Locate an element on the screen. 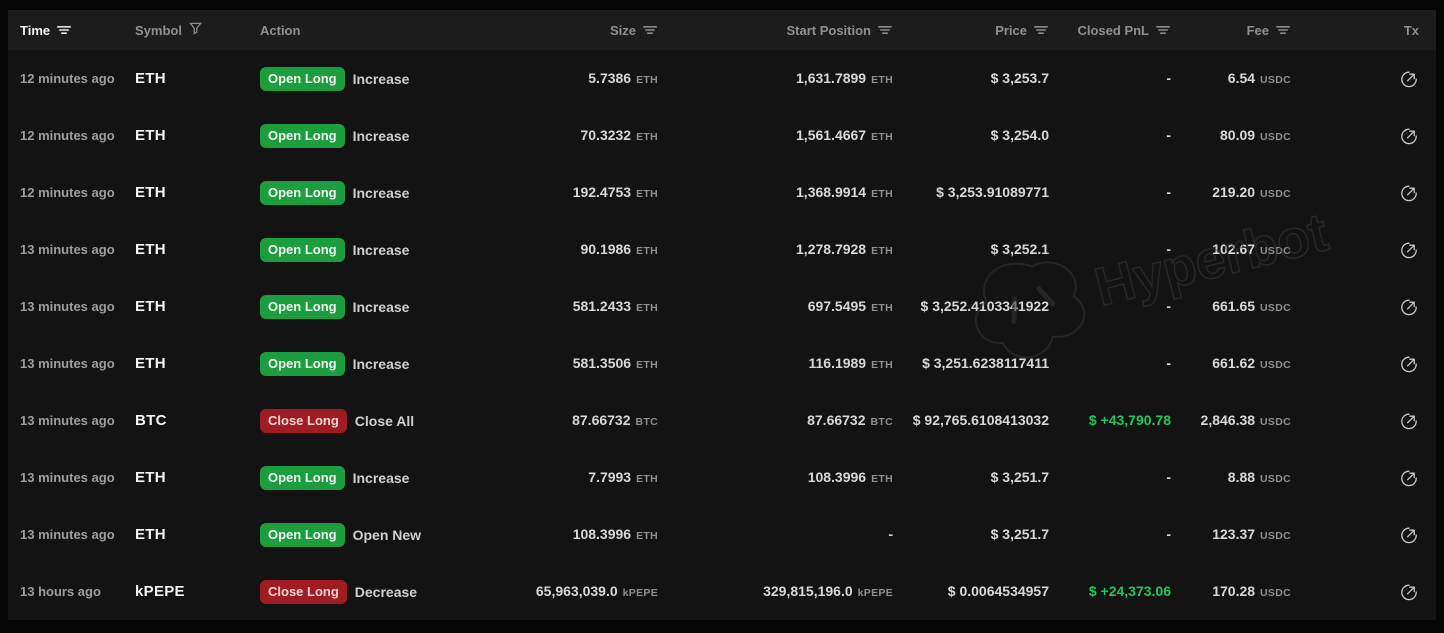  row-symbol: kPEPE is located at coordinates (160, 591).